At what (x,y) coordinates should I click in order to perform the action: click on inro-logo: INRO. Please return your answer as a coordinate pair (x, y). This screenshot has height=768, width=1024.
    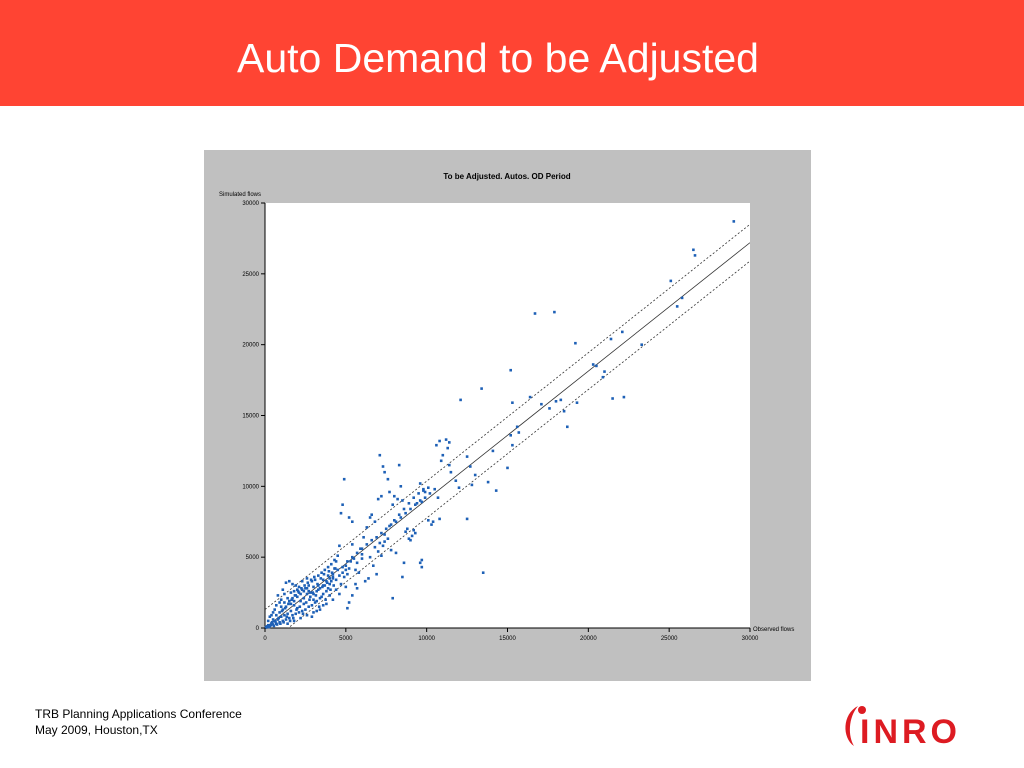
    Looking at the image, I should click on (901, 728).